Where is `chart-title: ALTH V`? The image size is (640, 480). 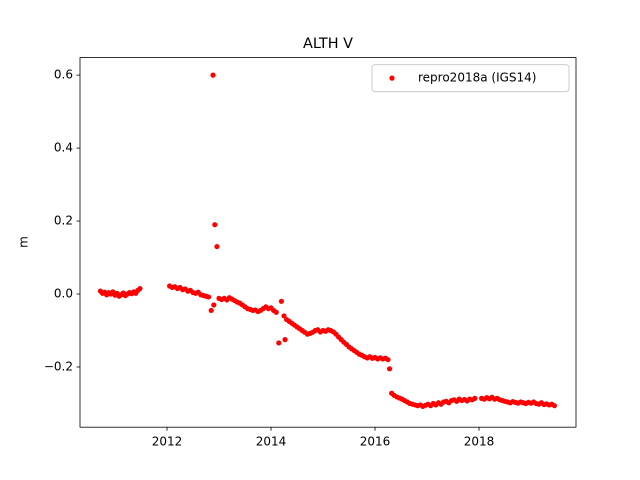
chart-title: ALTH V is located at coordinates (328, 44).